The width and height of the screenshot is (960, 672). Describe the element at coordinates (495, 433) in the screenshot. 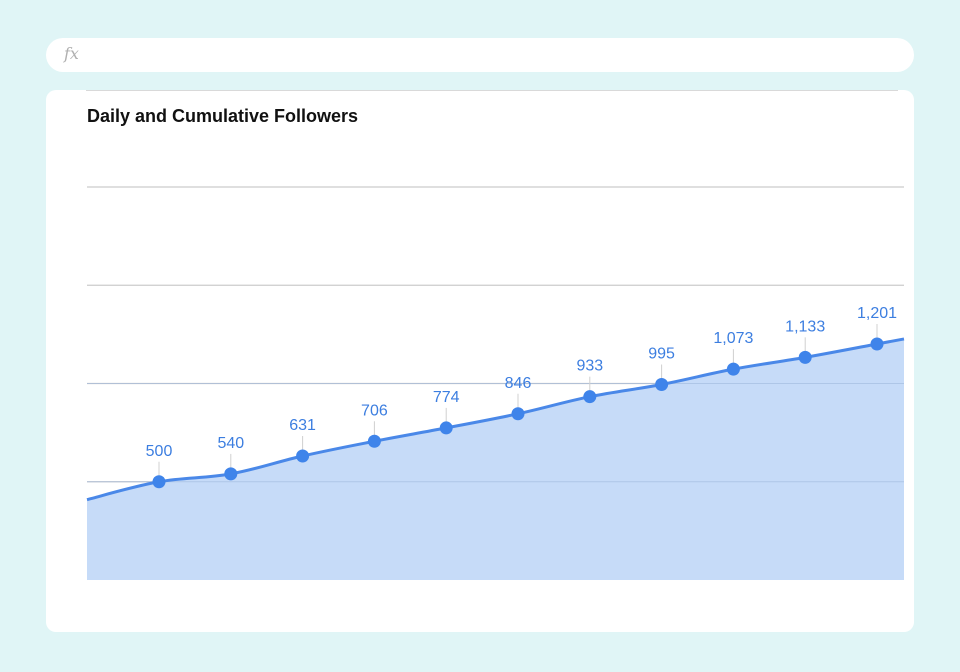

I see `grid-lines-overlay` at that location.